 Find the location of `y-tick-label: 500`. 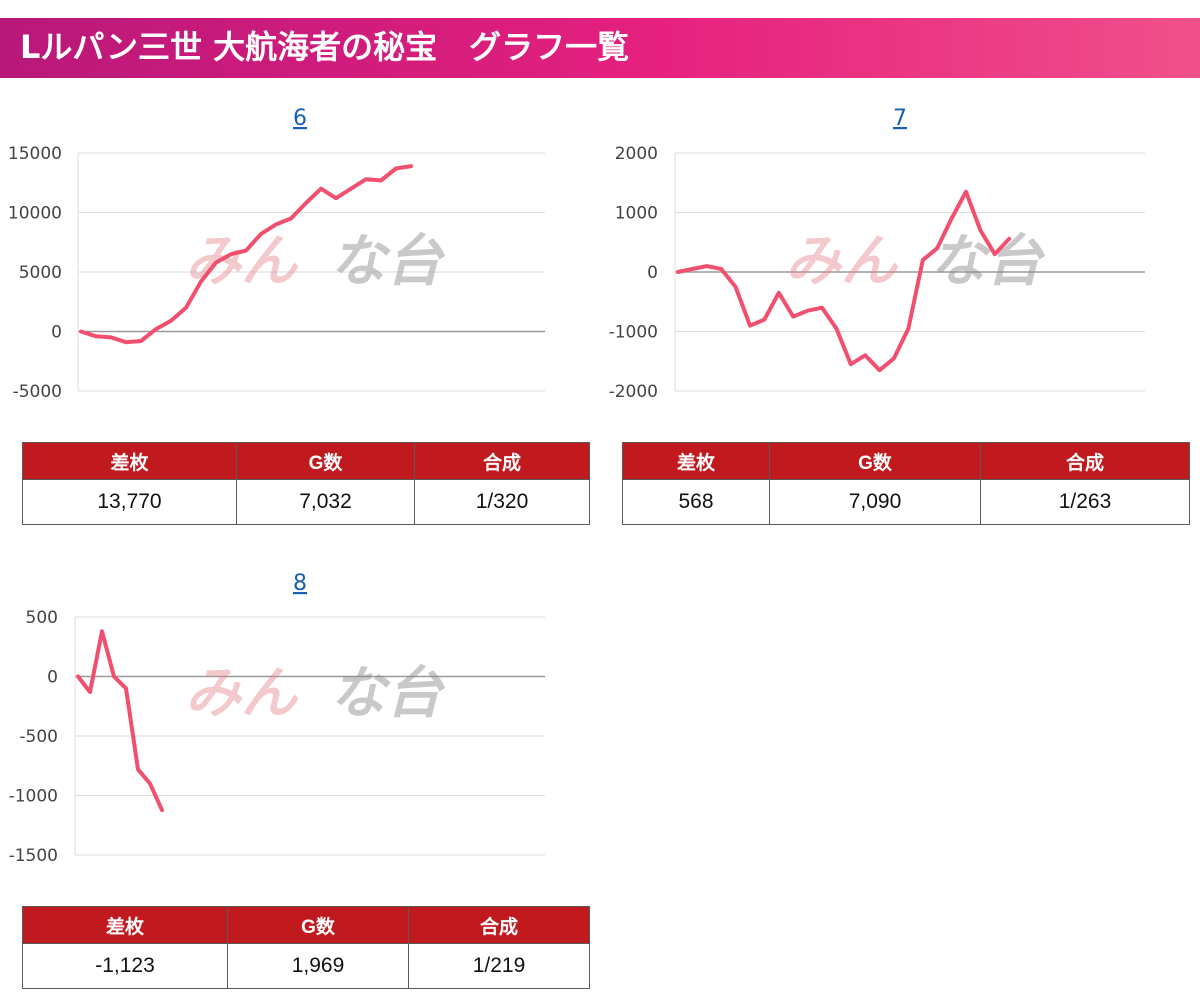

y-tick-label: 500 is located at coordinates (42, 618).